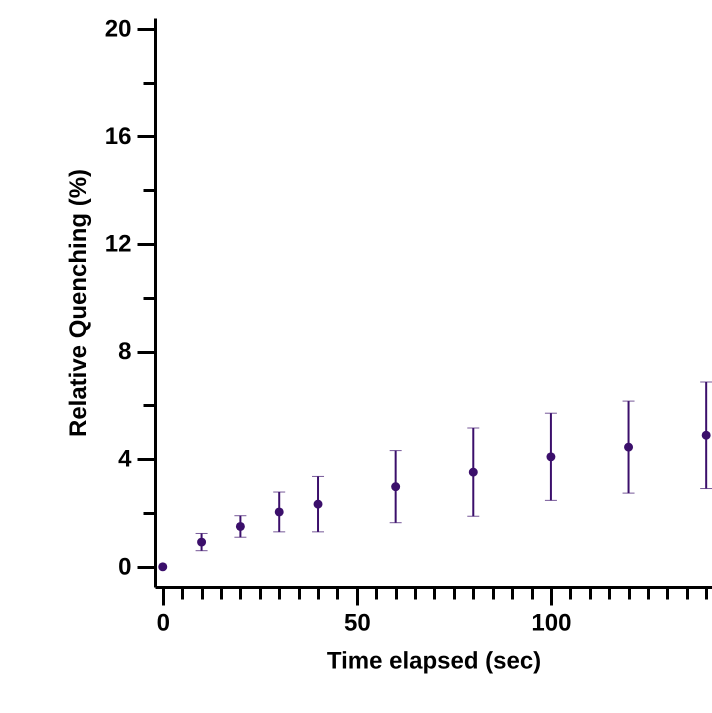 The width and height of the screenshot is (712, 713). Describe the element at coordinates (118, 136) in the screenshot. I see `y-tick-label: 16` at that location.